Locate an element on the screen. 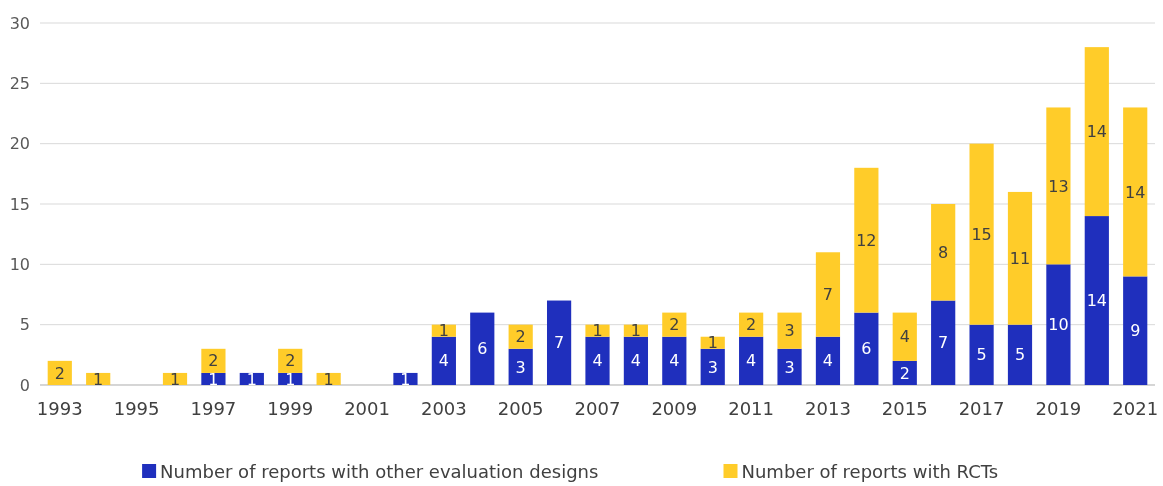 The height and width of the screenshot is (486, 1163). data-label: 13 is located at coordinates (1058, 186).